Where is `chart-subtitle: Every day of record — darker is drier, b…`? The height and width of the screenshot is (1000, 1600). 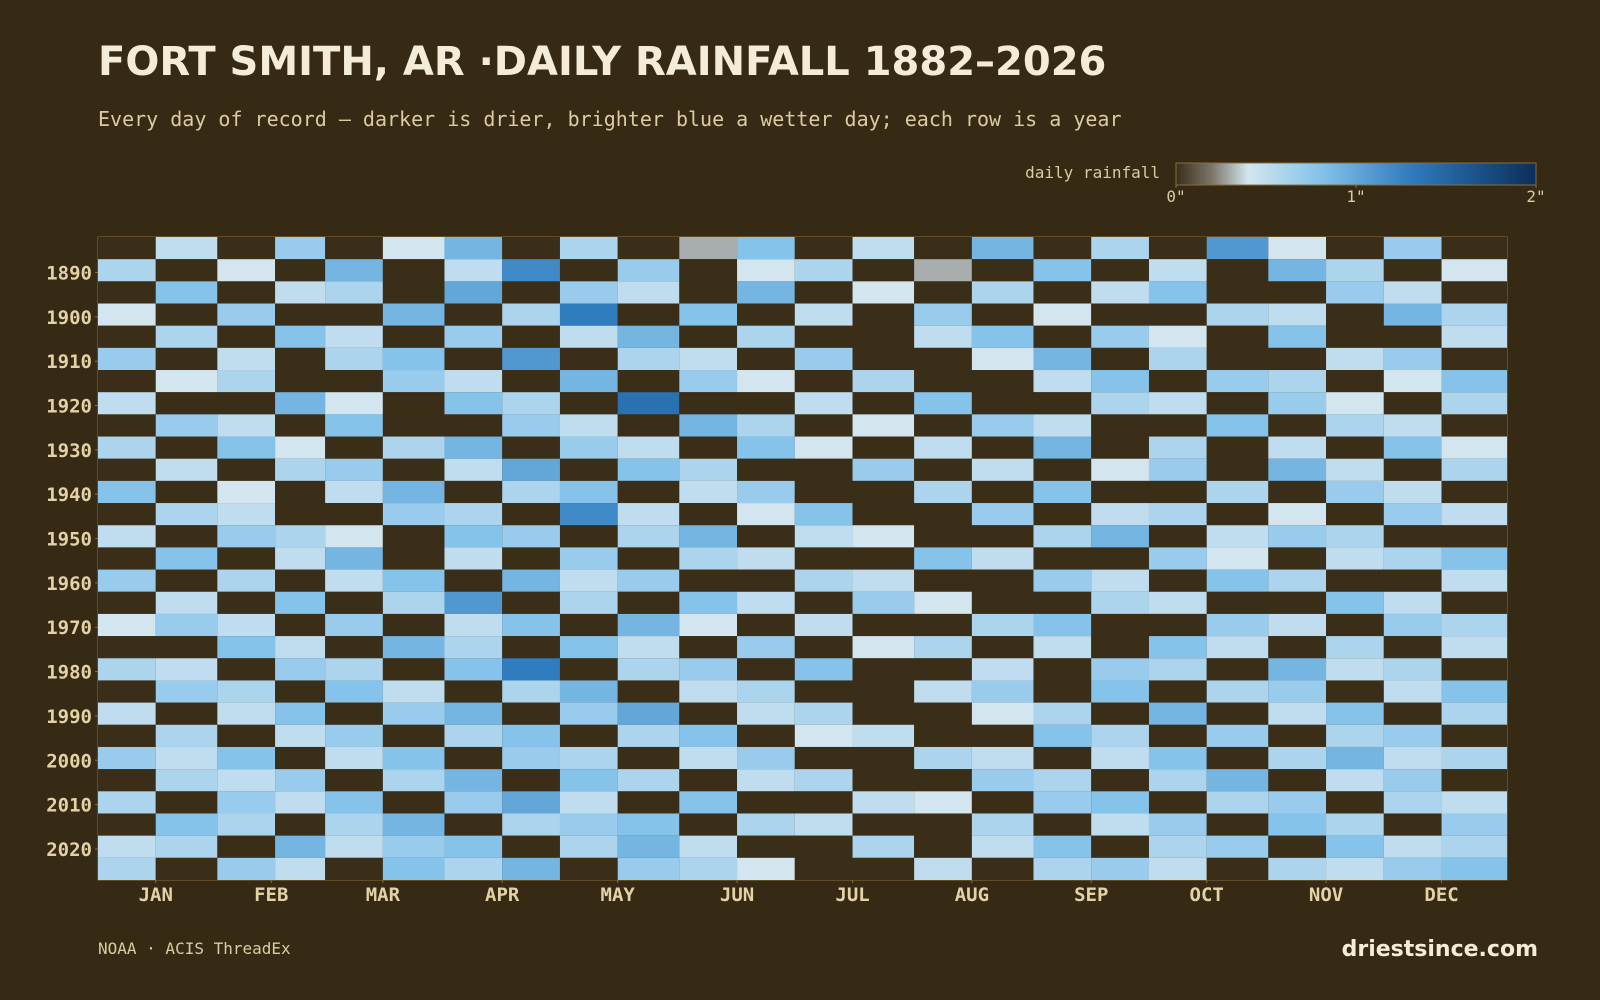
chart-subtitle: Every day of record — darker is drier, b… is located at coordinates (610, 119).